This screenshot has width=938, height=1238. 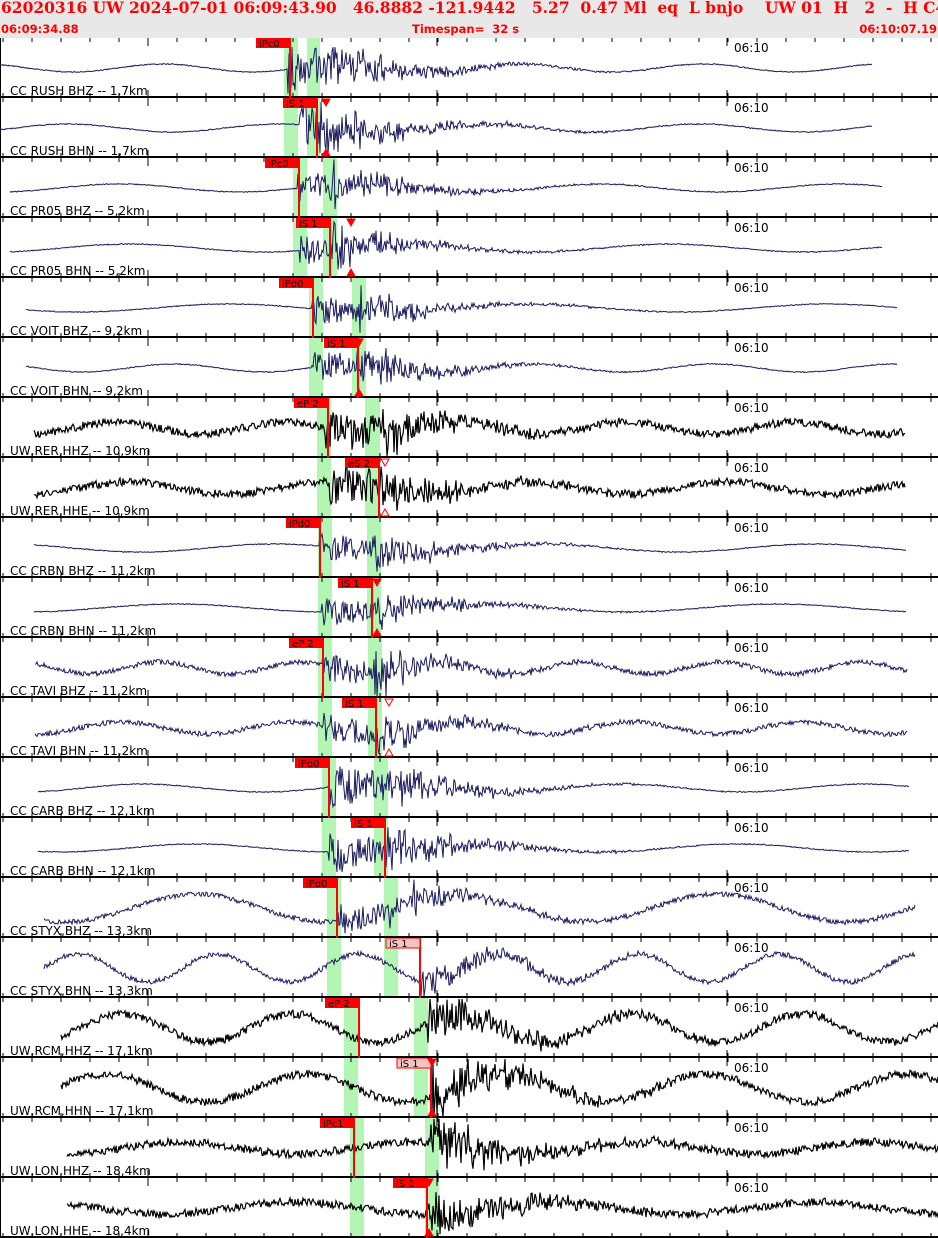 What do you see at coordinates (469, 548) in the screenshot?
I see `trace-panel: 06:10 iPd0 CC CRBN BHZ -- 11,2km` at bounding box center [469, 548].